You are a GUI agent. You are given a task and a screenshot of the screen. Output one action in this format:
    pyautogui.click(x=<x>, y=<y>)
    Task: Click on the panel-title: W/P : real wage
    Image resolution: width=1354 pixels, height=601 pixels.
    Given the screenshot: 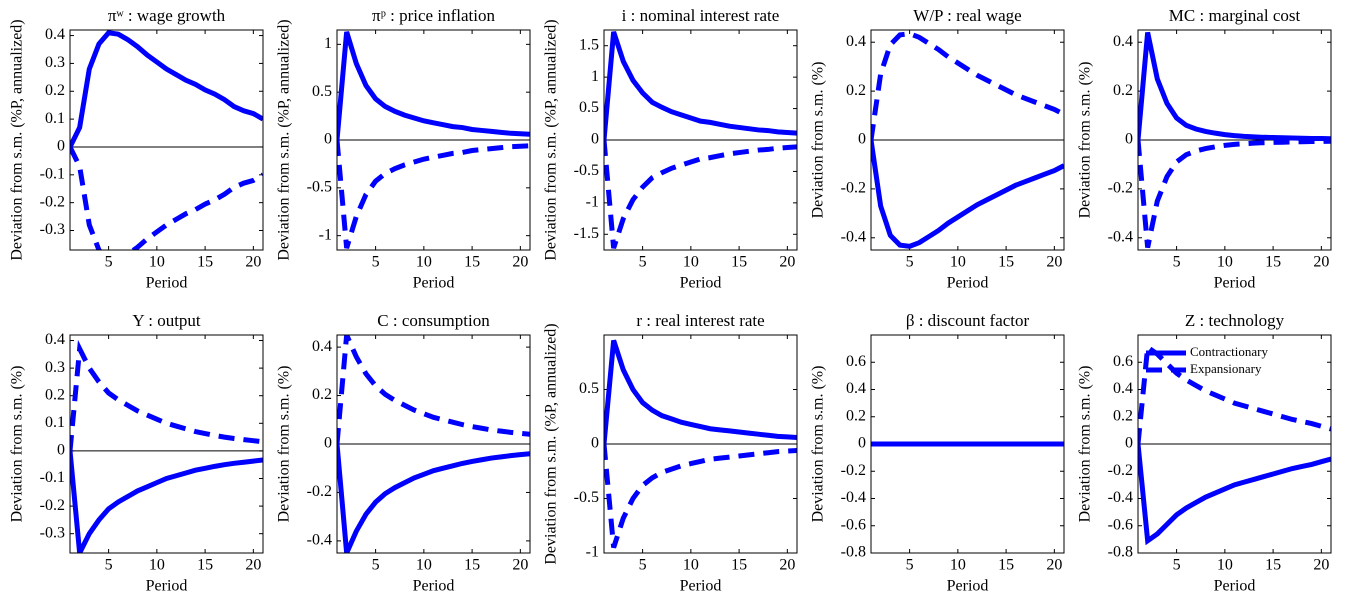 What is the action you would take?
    pyautogui.click(x=967, y=15)
    